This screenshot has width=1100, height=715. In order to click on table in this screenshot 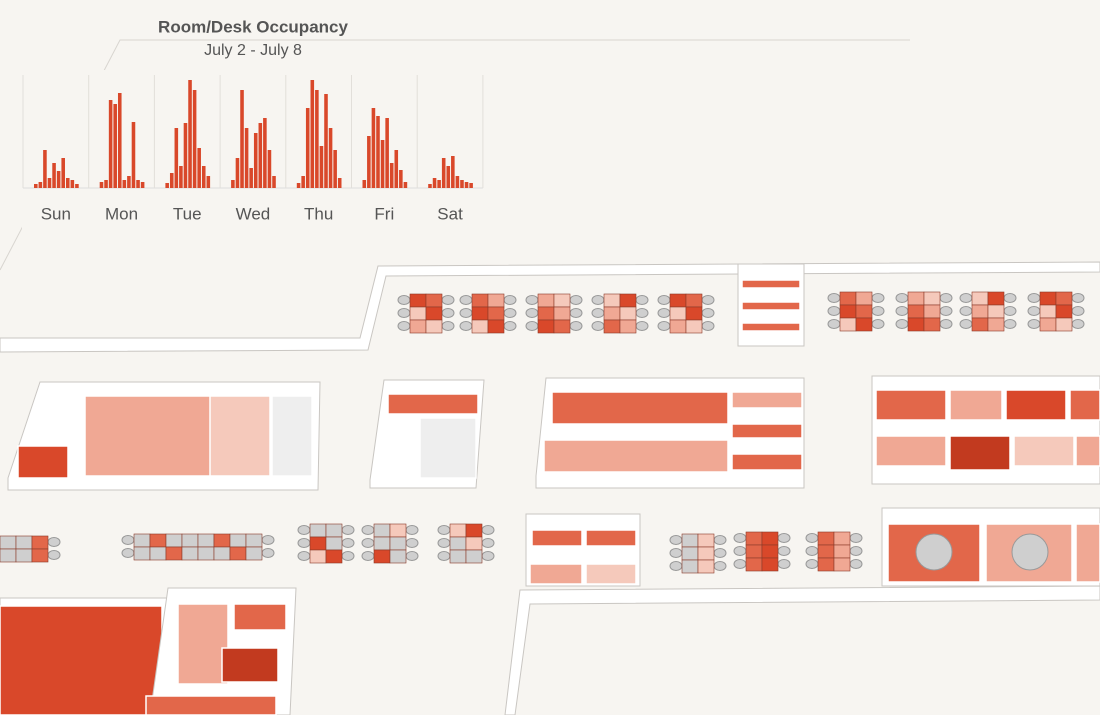, I will do `click(1030, 552)`.